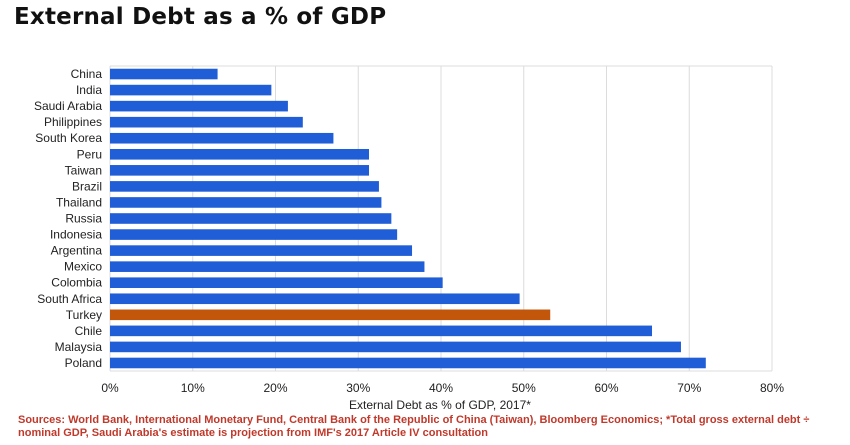 The image size is (850, 445). I want to click on bar-peru, so click(240, 154).